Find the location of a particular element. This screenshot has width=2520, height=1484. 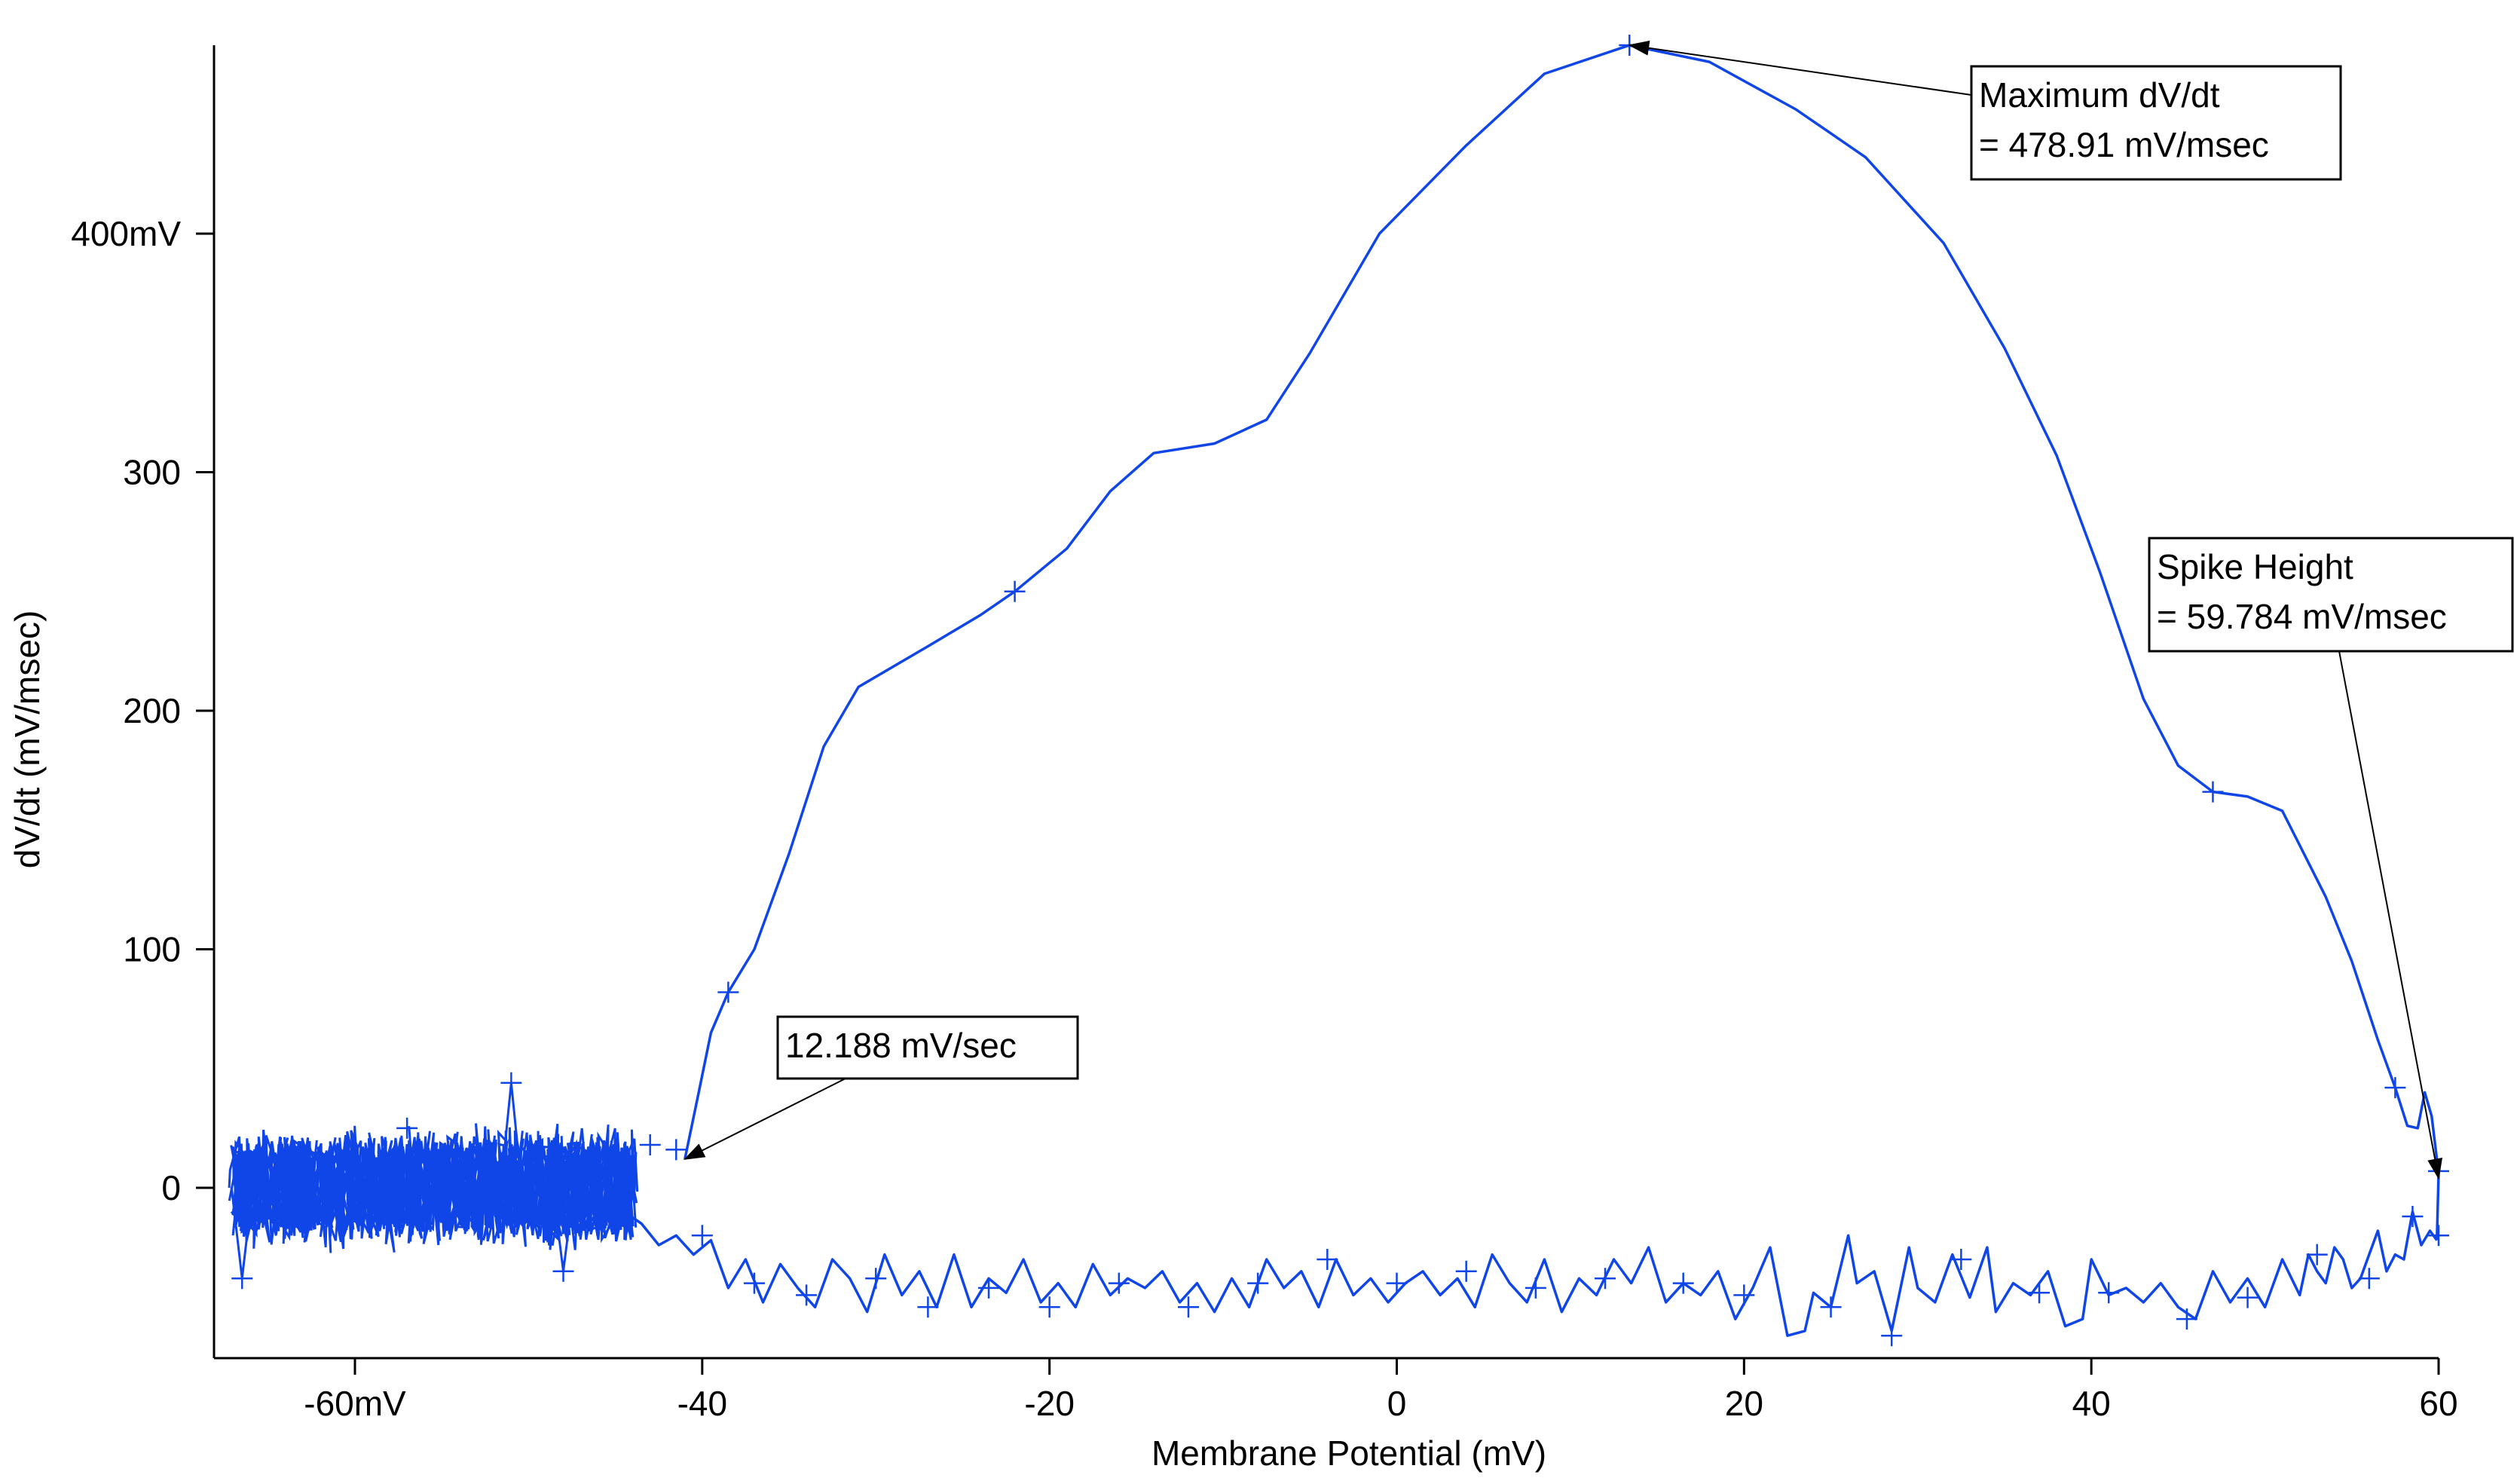

annotation-spike-height: Spike Height = 59.784 mV/msec is located at coordinates (2331, 859).